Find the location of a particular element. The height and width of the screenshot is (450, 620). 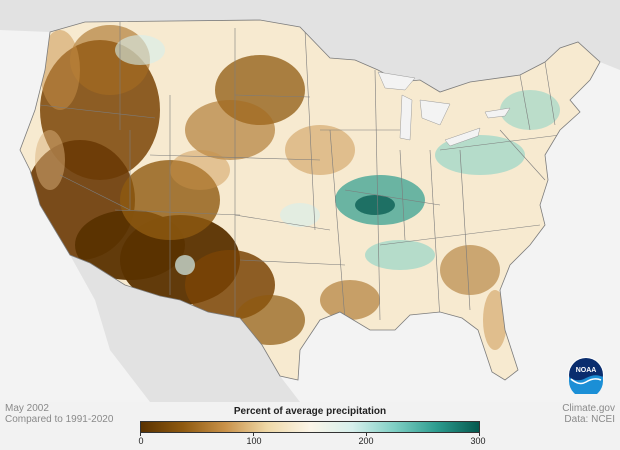

legend-title: Percent of average precipitation is located at coordinates (310, 411).